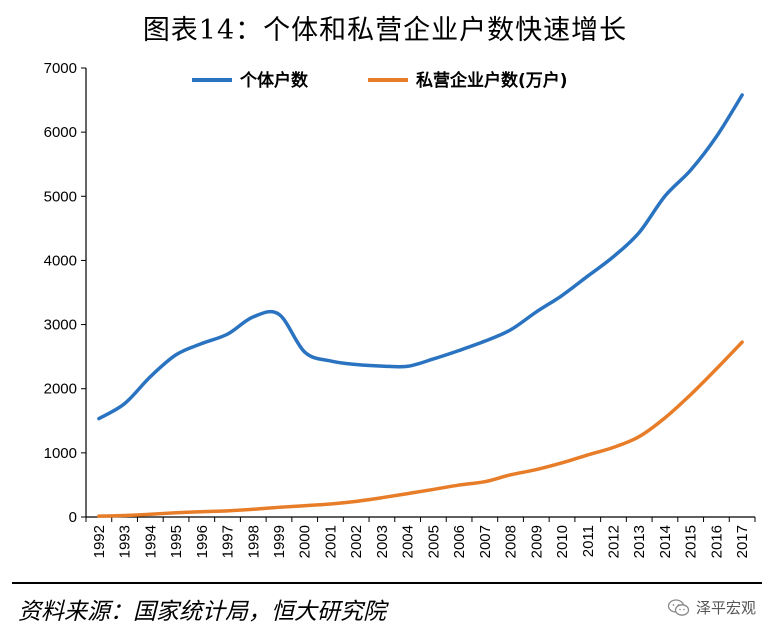  Describe the element at coordinates (60, 389) in the screenshot. I see `y-tick-label: 2000` at that location.